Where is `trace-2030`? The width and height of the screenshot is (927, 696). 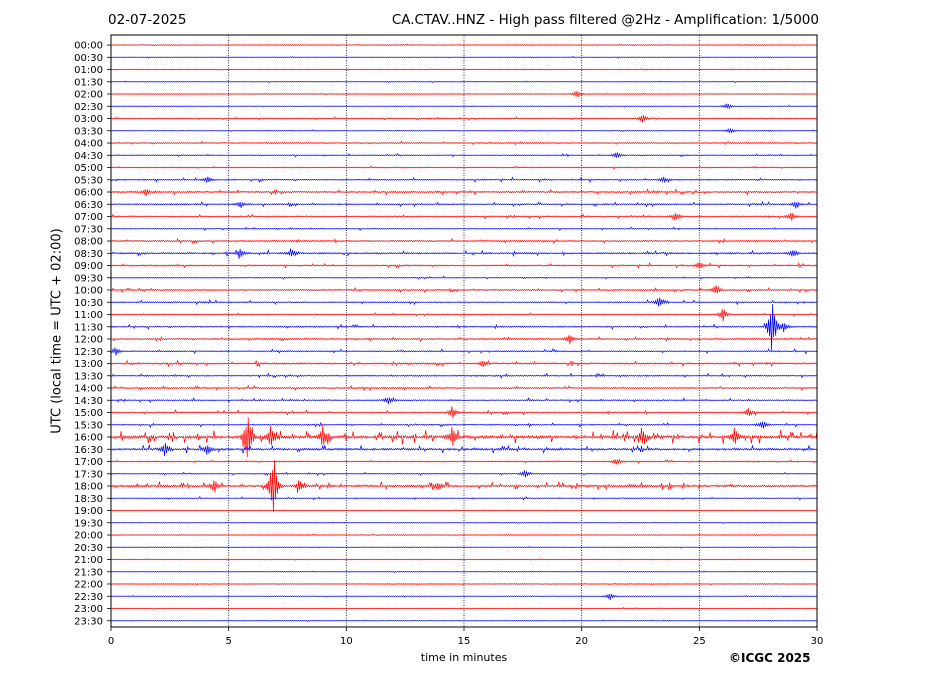 trace-2030 is located at coordinates (464, 547).